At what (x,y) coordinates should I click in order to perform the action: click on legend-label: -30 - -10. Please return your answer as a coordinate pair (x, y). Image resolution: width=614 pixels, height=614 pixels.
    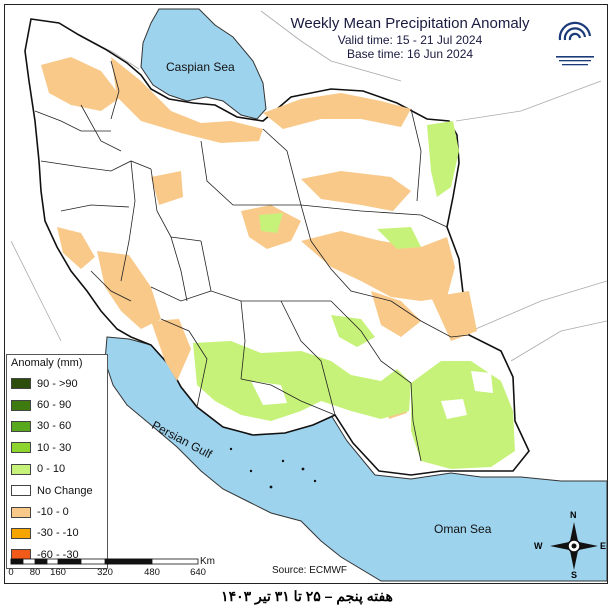
    Looking at the image, I should click on (58, 533).